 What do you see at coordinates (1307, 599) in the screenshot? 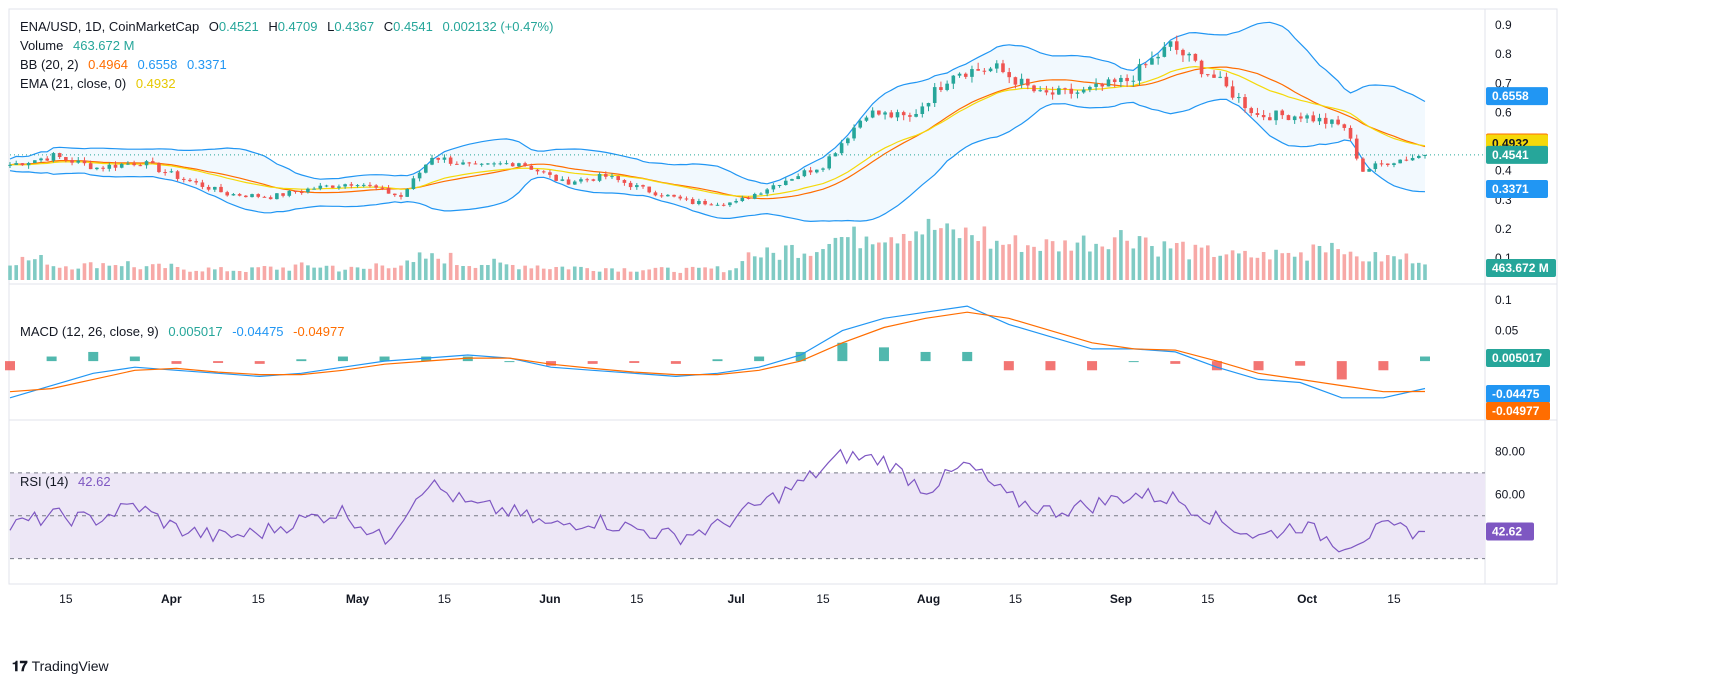
I see `x-axis-tick: Oct` at bounding box center [1307, 599].